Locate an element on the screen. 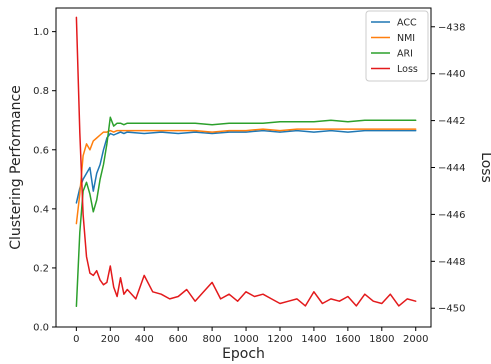  x-tick-label: 1200 is located at coordinates (279, 339).